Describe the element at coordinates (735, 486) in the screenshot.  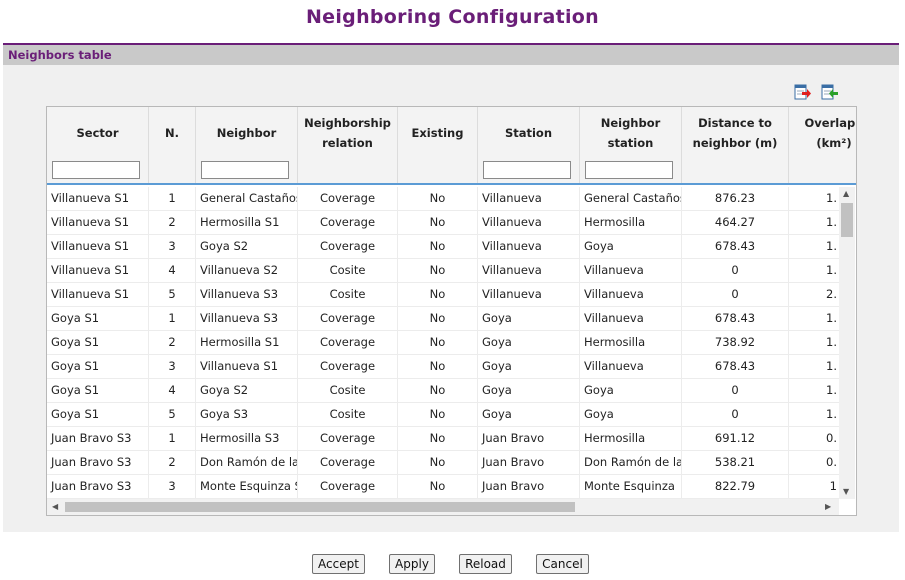
I see `cell-distance: 822.79` at that location.